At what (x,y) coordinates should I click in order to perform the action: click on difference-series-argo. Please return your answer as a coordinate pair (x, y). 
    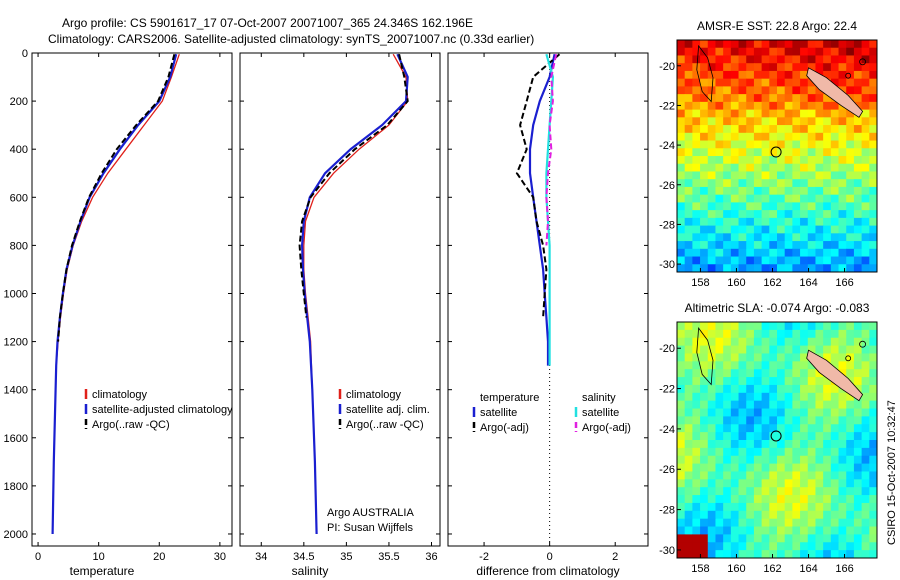
    Looking at the image, I should click on (538, 185).